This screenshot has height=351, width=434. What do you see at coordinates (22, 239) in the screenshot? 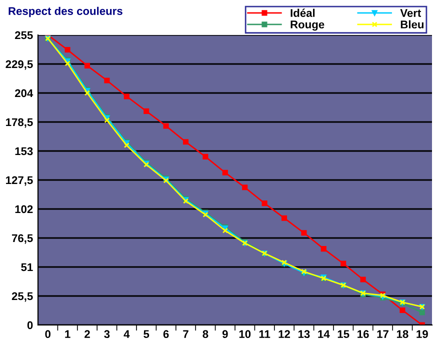
I see `y-tick-label: 76,5` at bounding box center [22, 239].